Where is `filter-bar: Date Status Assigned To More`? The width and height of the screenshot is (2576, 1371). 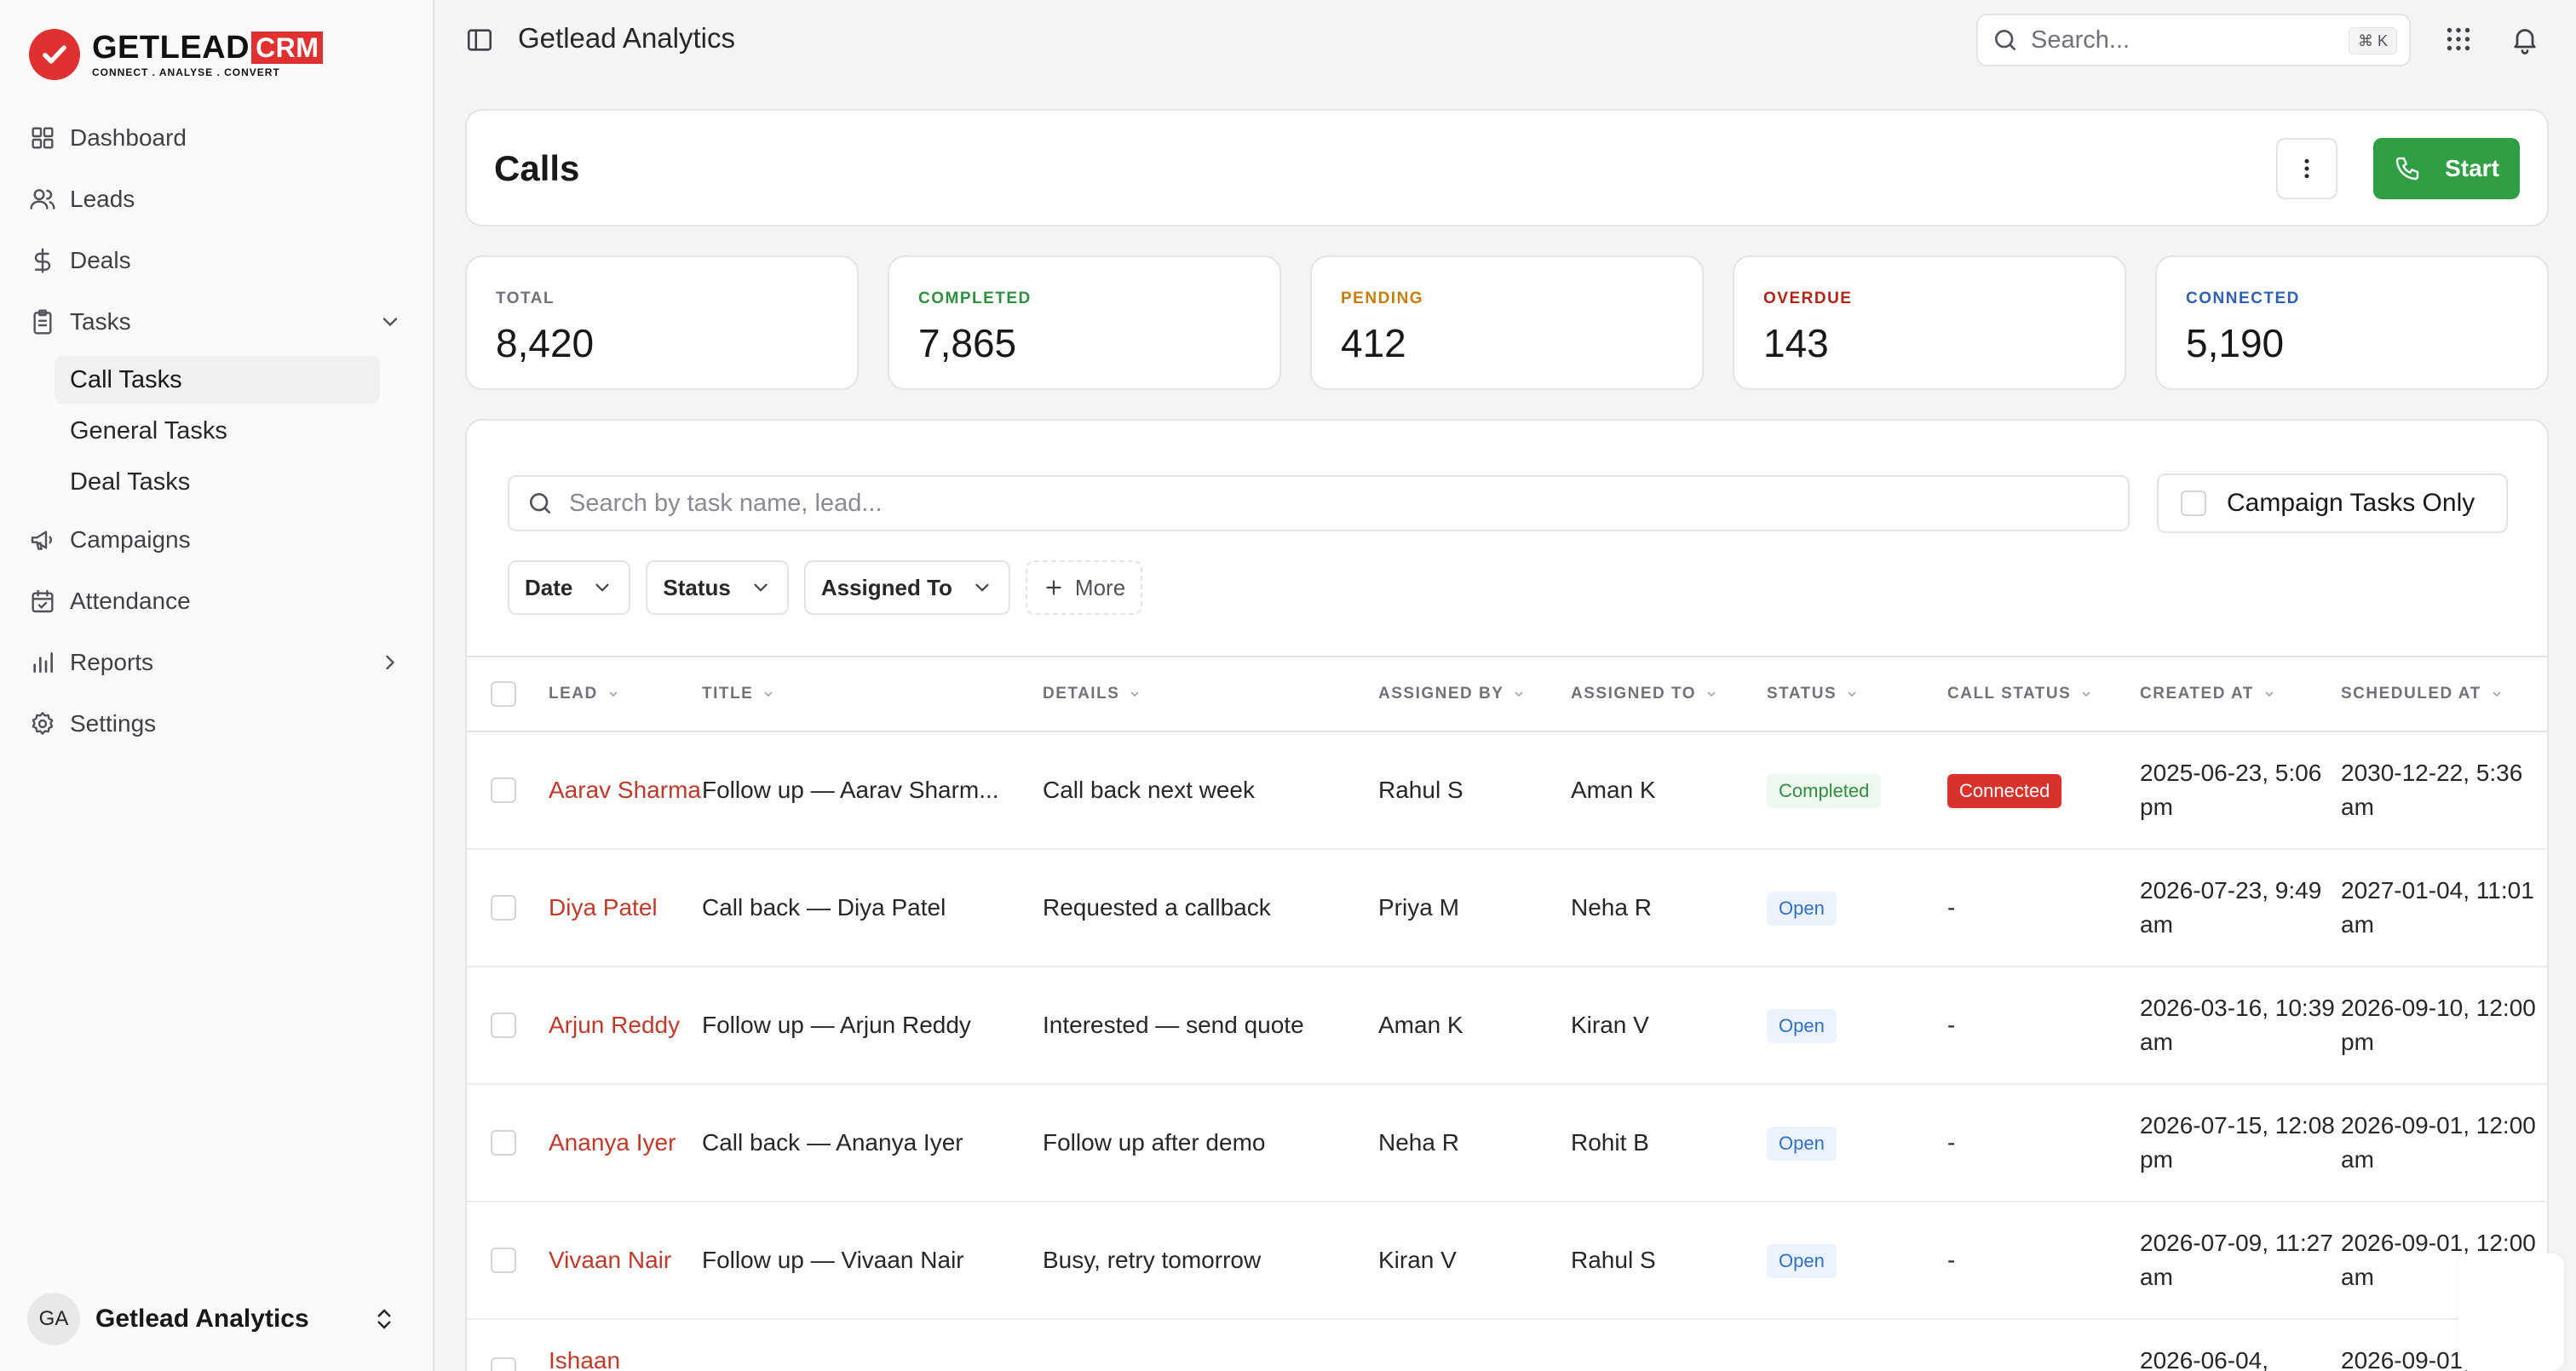
filter-bar: Date Status Assigned To More is located at coordinates (826, 587).